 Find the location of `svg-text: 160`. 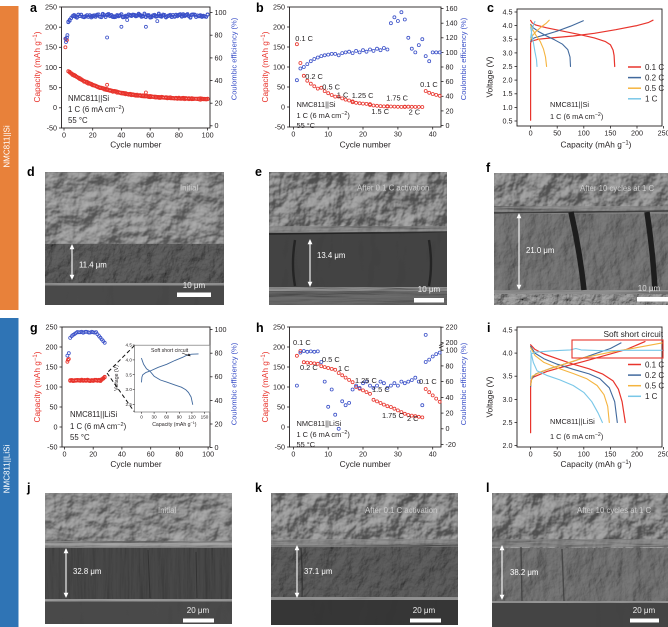

svg-text: 160 is located at coordinates (452, 8).